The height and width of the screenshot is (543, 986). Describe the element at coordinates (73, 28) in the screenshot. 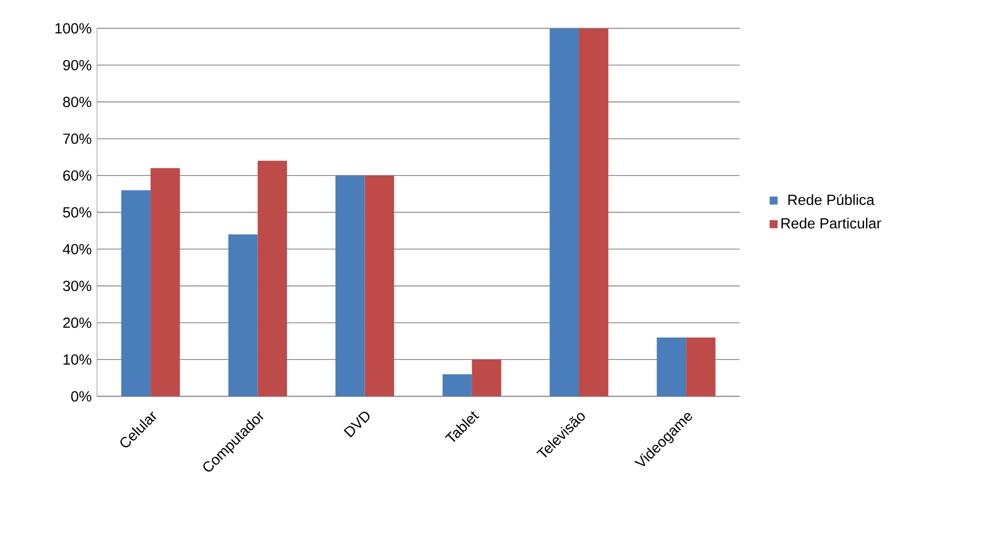

I see `y-tick-label: 100%` at that location.